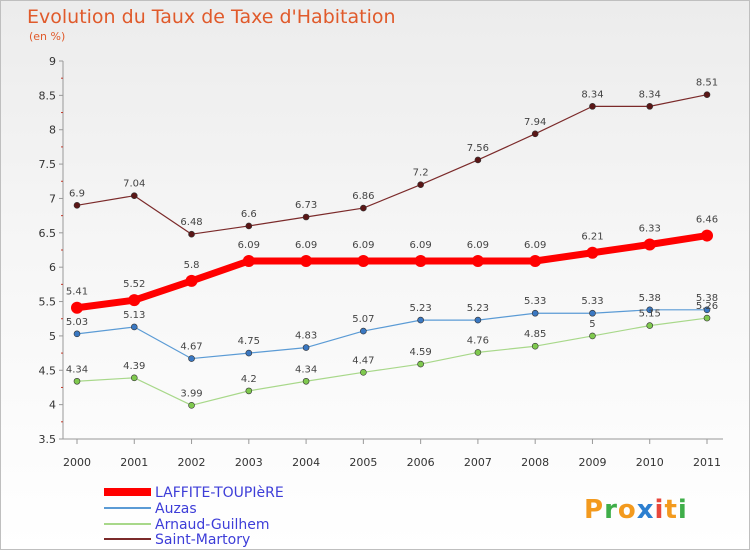  I want to click on logo-letter: i, so click(683, 510).